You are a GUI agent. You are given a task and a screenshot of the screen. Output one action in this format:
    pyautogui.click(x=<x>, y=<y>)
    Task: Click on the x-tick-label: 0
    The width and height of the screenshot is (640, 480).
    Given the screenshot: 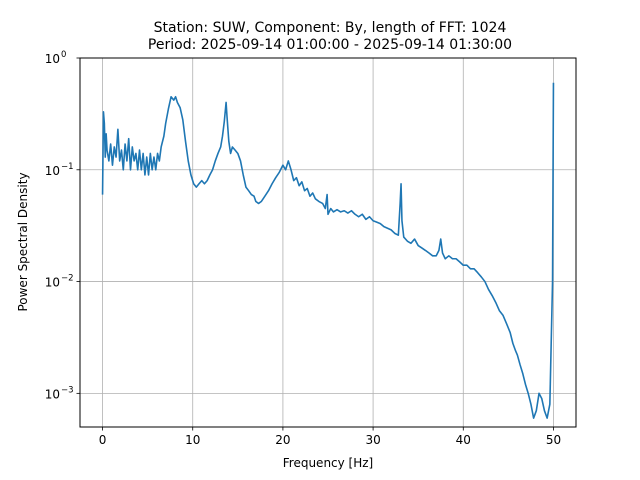 What is the action you would take?
    pyautogui.click(x=103, y=440)
    